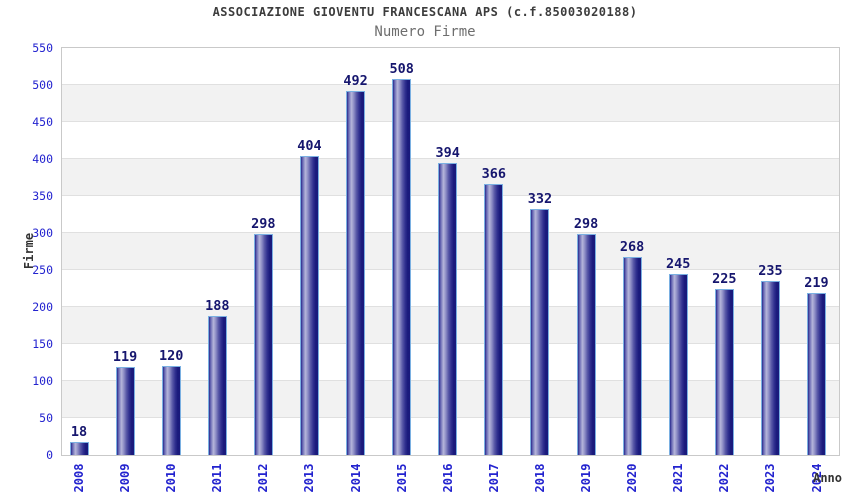  Describe the element at coordinates (171, 356) in the screenshot. I see `bar-value-label: 120` at that location.